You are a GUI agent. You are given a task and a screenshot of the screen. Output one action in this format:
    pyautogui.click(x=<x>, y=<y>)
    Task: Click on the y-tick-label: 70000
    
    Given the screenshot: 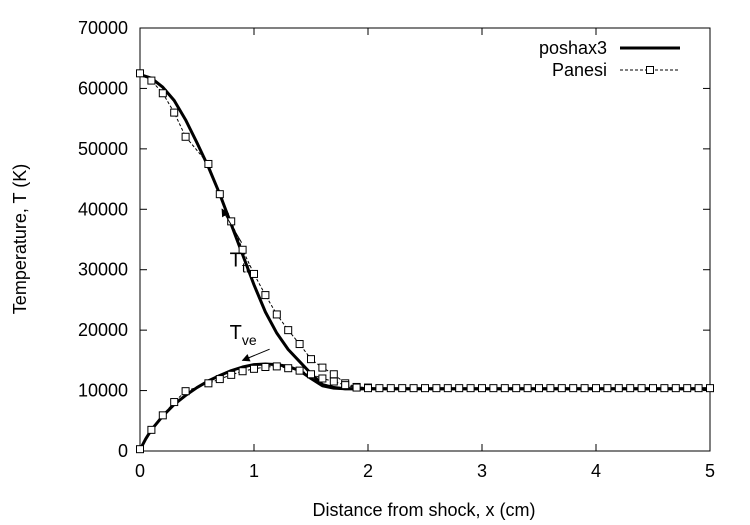 What is the action you would take?
    pyautogui.click(x=103, y=28)
    